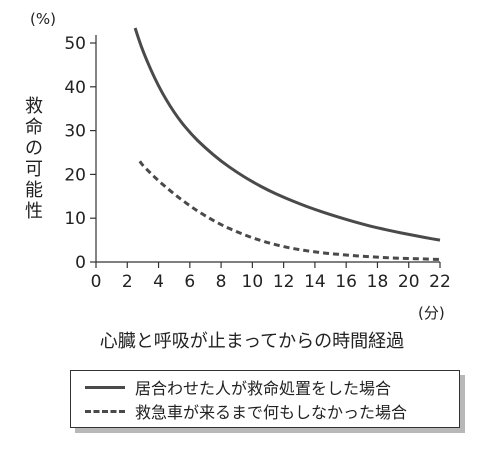 The image size is (504, 453). I want to click on legend-item-no-action: 救急車が来るまで何もしなかった場合, so click(246, 411).